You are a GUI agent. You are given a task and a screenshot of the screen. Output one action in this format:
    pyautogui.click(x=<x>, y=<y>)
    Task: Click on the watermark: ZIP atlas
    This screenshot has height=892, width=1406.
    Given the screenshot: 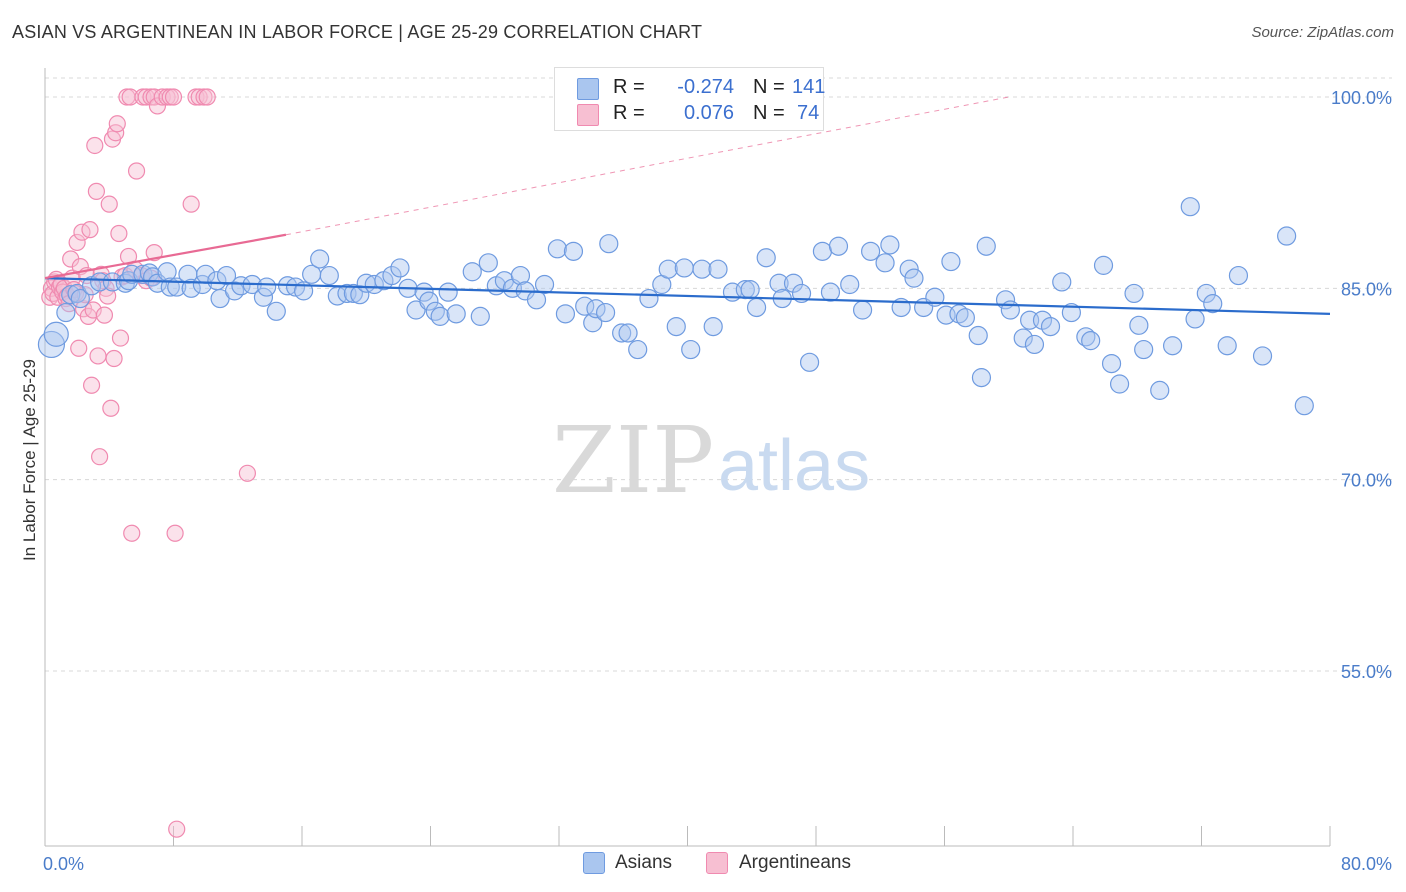 What is the action you would take?
    pyautogui.click(x=711, y=460)
    